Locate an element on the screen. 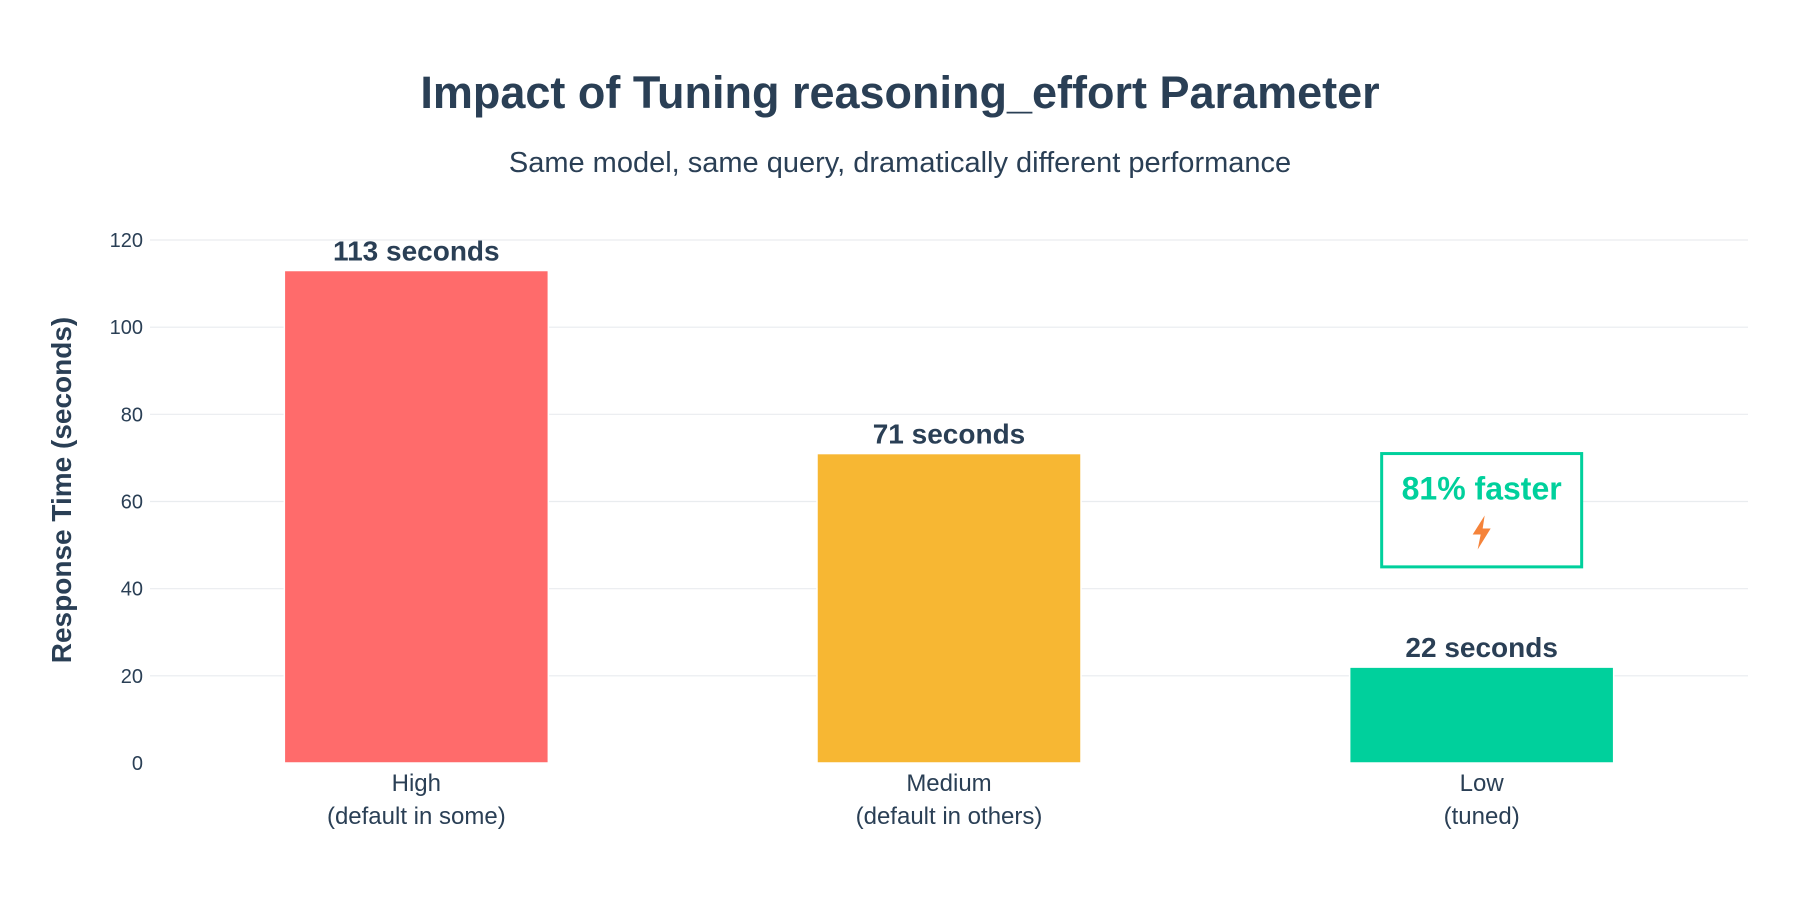  x-tick-label: (tuned) is located at coordinates (1482, 816).